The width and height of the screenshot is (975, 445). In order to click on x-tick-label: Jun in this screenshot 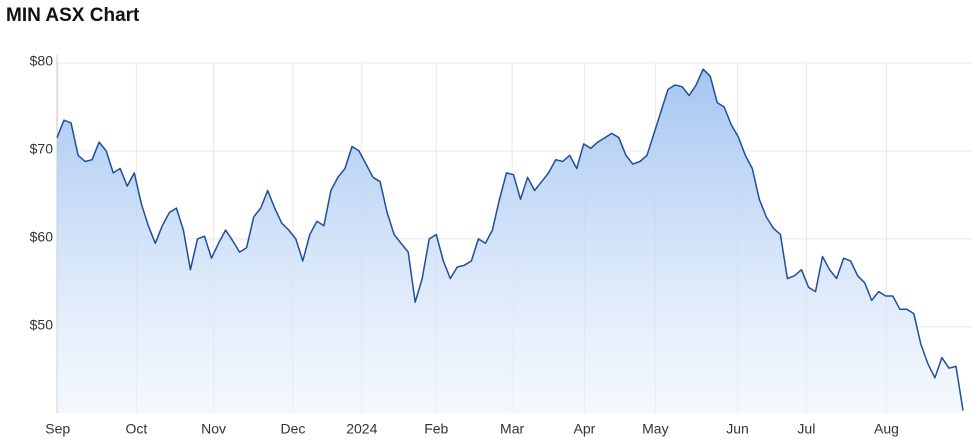, I will do `click(737, 429)`.